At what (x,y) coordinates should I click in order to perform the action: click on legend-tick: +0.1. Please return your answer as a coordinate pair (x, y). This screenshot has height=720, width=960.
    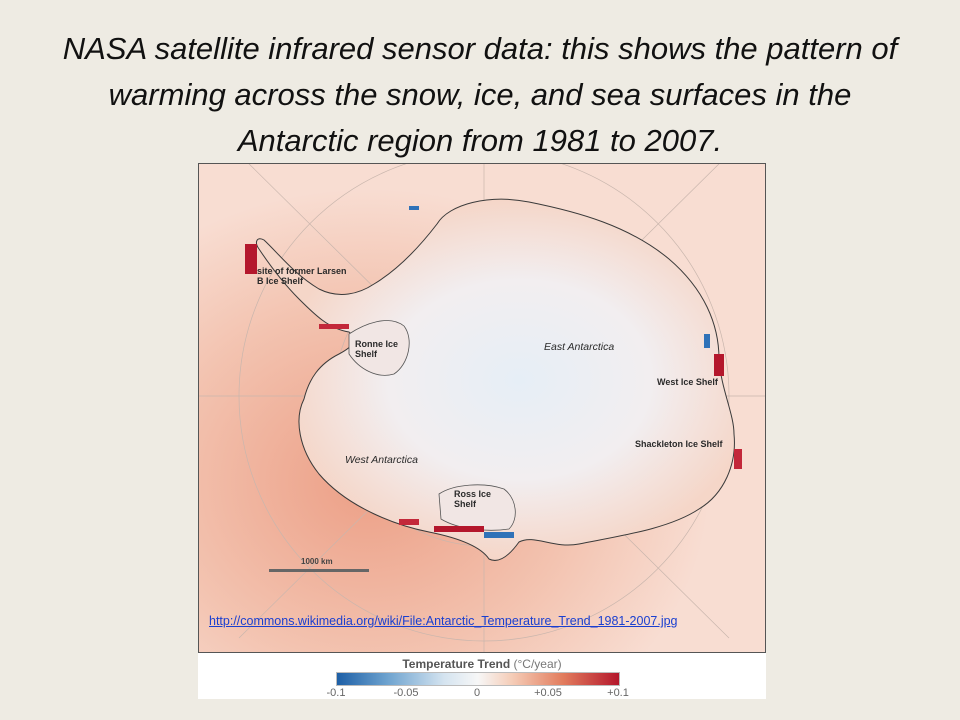
    Looking at the image, I should click on (618, 693).